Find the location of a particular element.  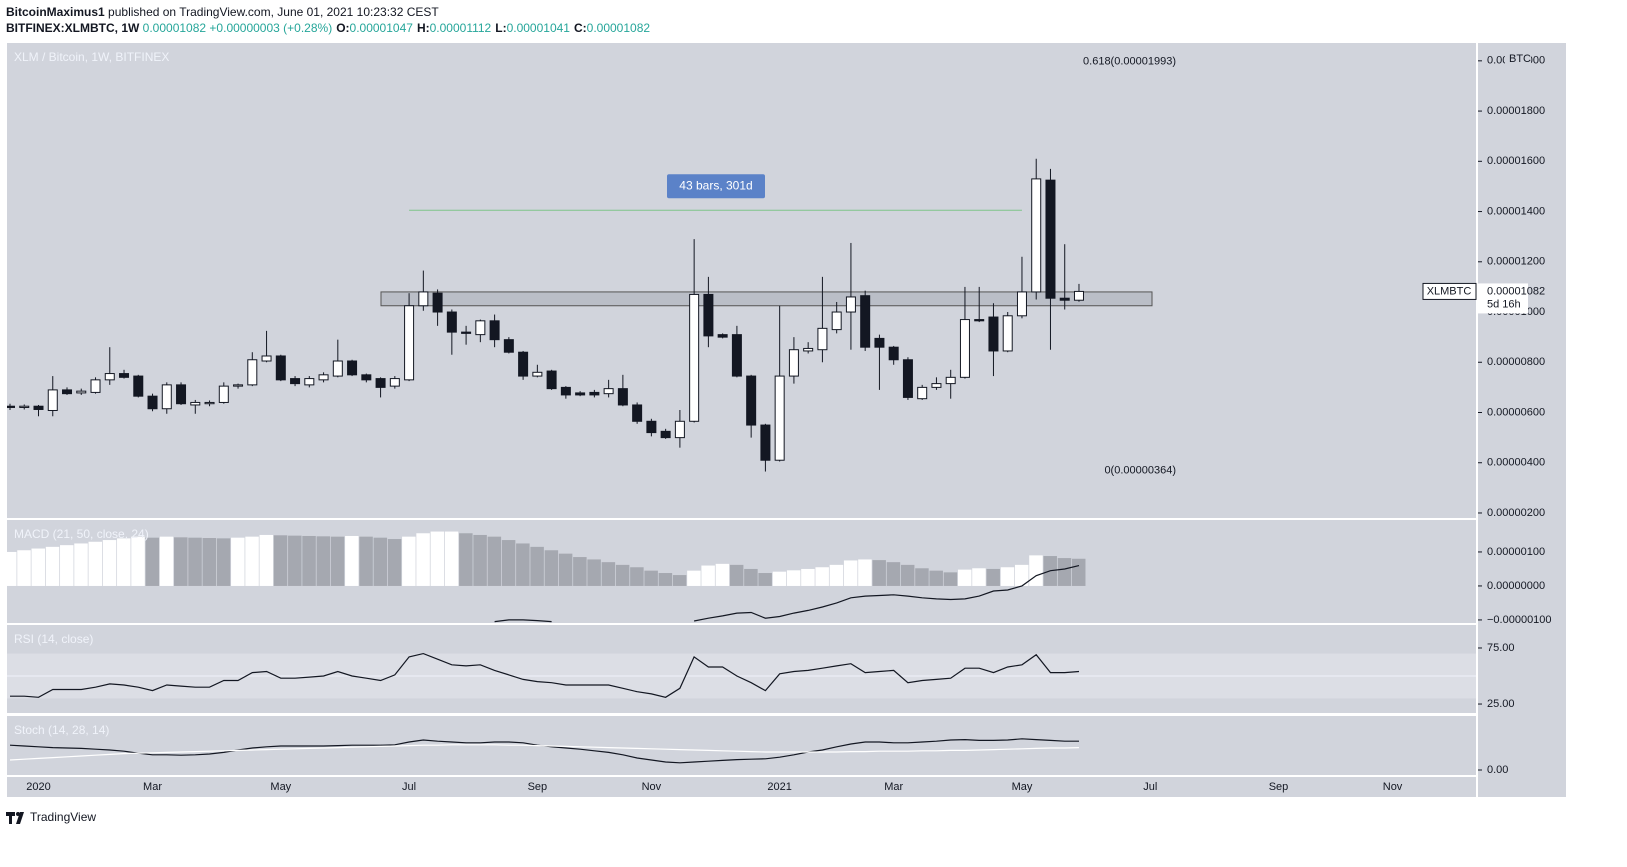

unit-label: BTC is located at coordinates (1520, 59).